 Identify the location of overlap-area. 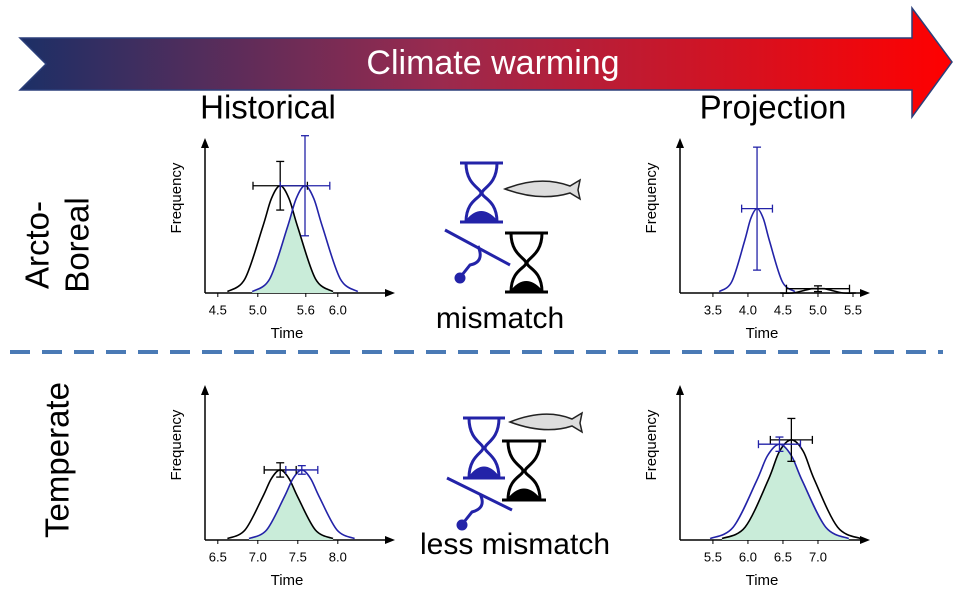
(785, 492).